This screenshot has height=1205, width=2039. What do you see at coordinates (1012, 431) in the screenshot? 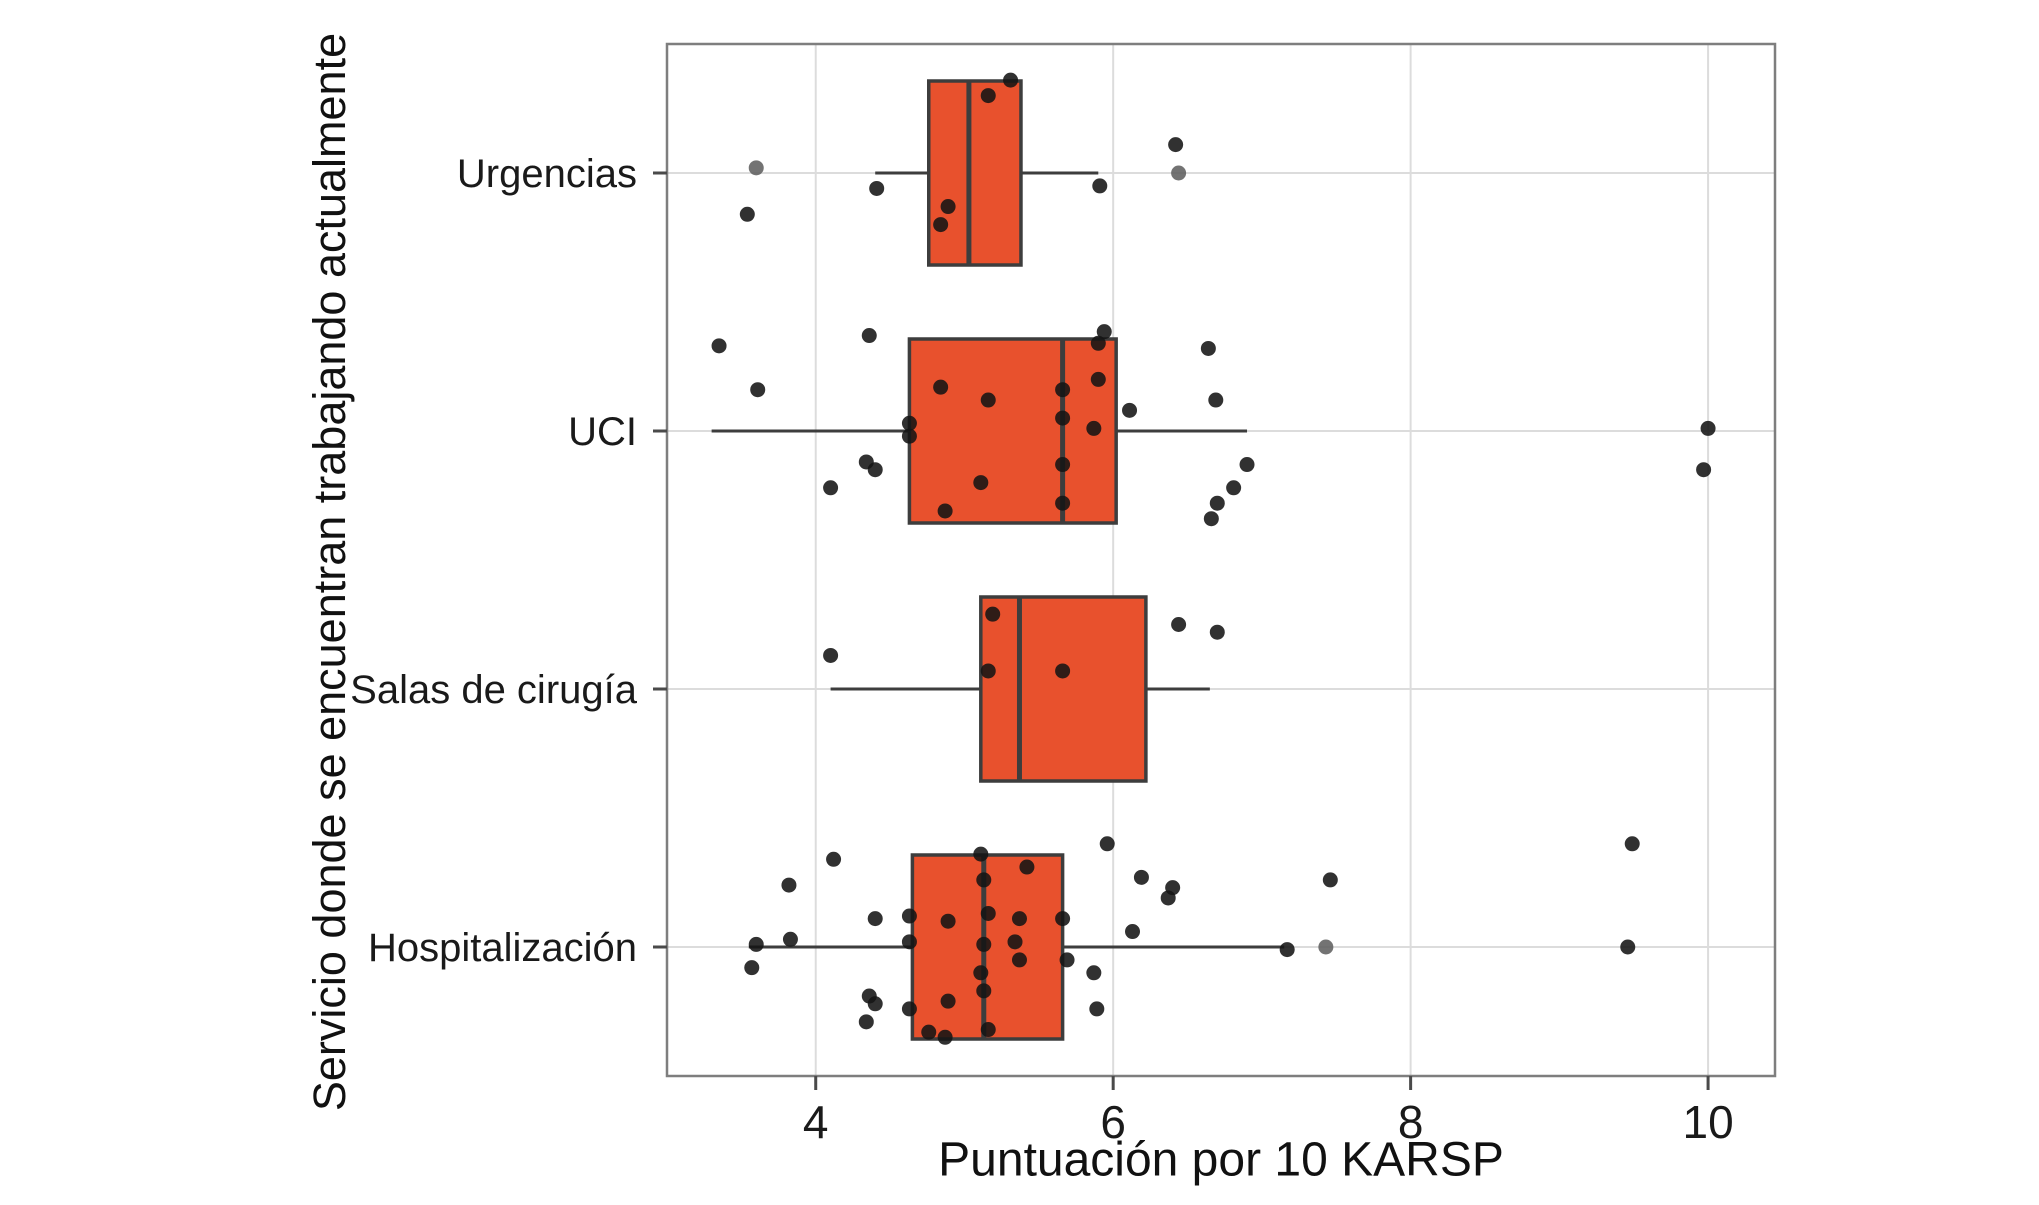
I see `box-uci` at bounding box center [1012, 431].